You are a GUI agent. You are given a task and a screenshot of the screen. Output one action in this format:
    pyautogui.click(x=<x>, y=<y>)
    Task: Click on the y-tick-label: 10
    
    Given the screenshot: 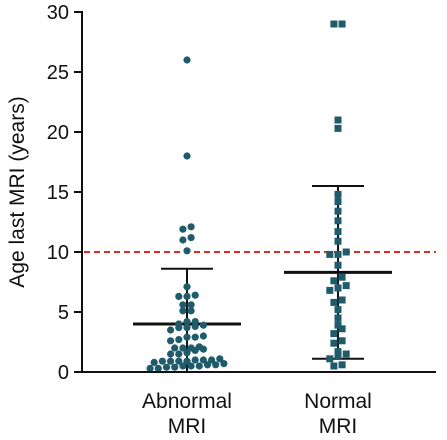 What is the action you would take?
    pyautogui.click(x=58, y=253)
    